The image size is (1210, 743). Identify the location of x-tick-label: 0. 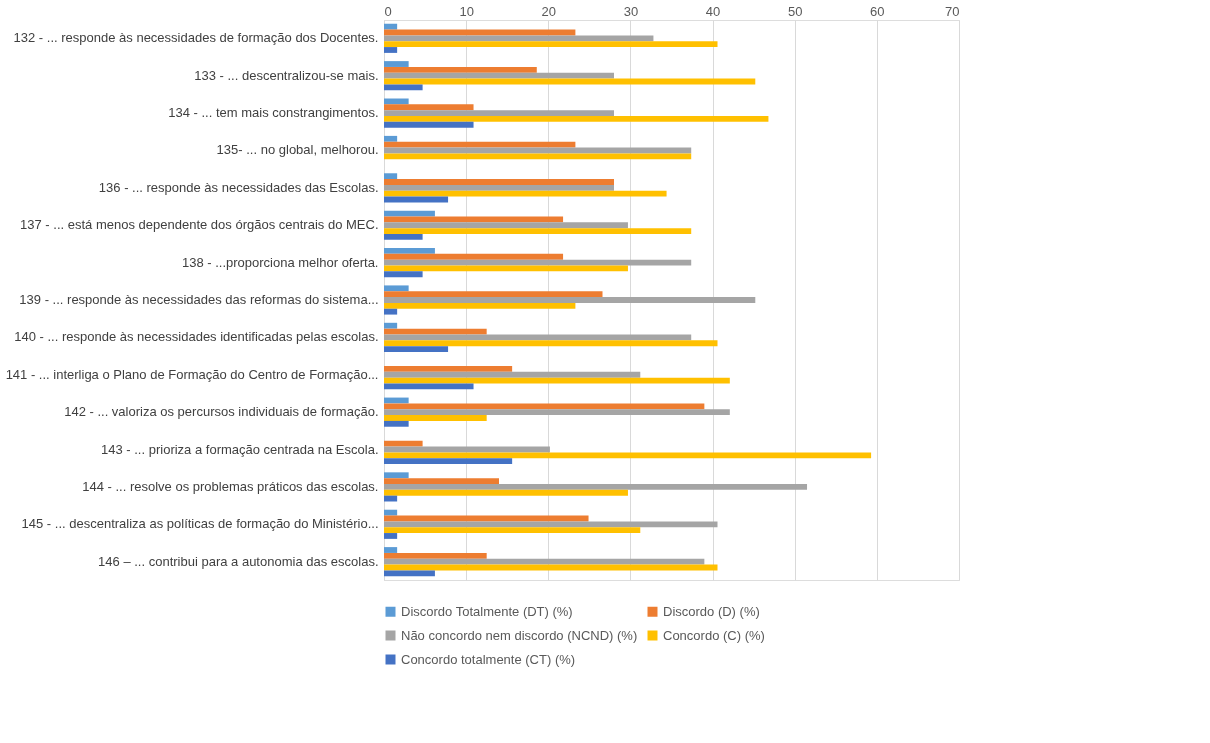
(388, 11).